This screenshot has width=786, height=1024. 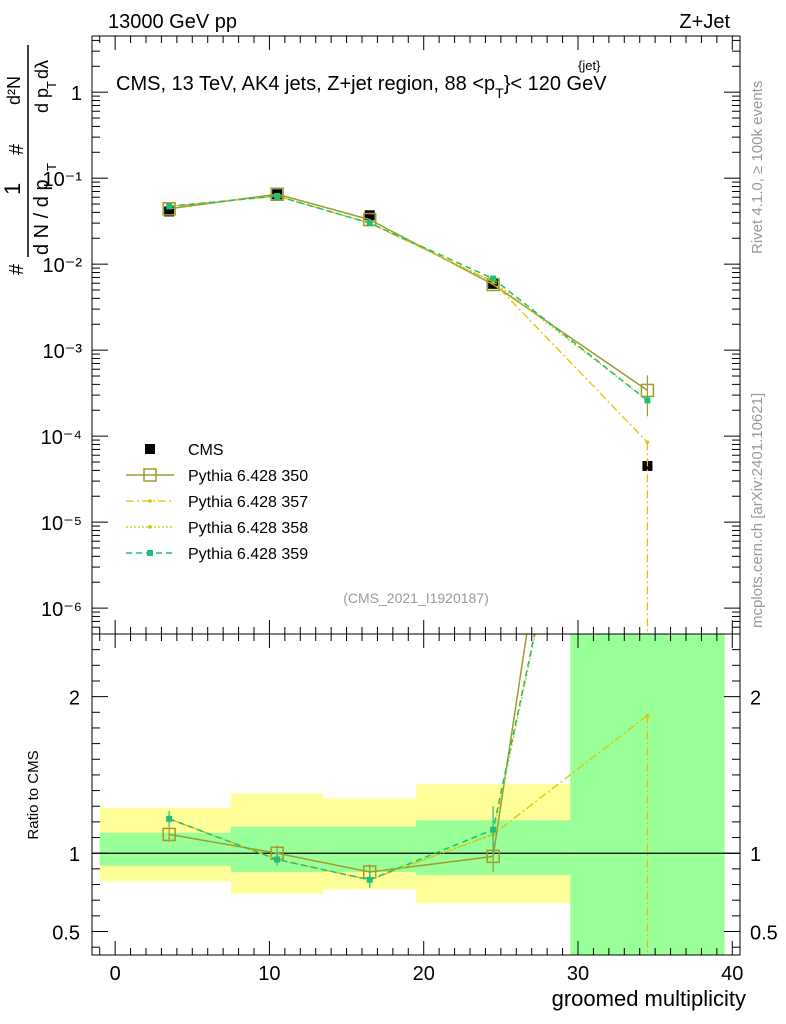 What do you see at coordinates (206, 450) in the screenshot?
I see `legend-label-0: CMS` at bounding box center [206, 450].